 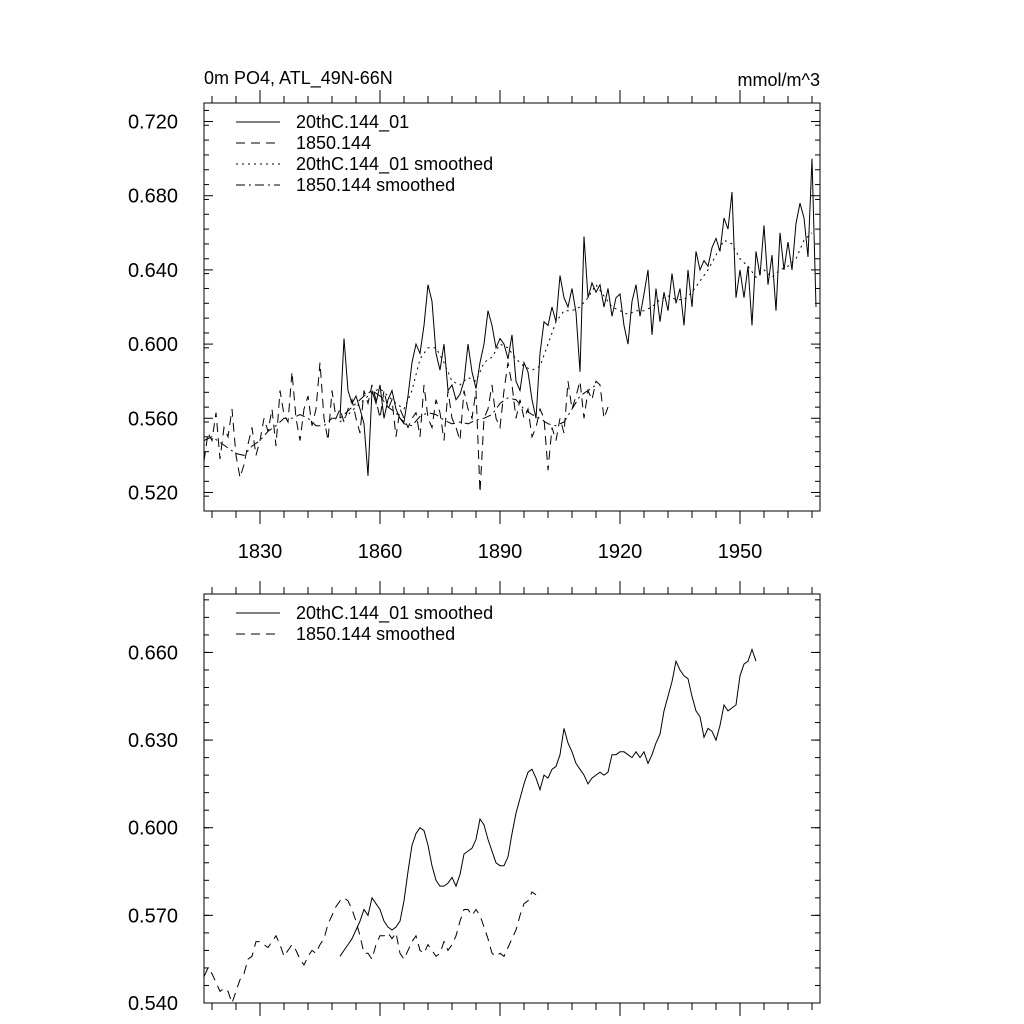 I want to click on y-tick-label: 0.630, so click(x=153, y=741).